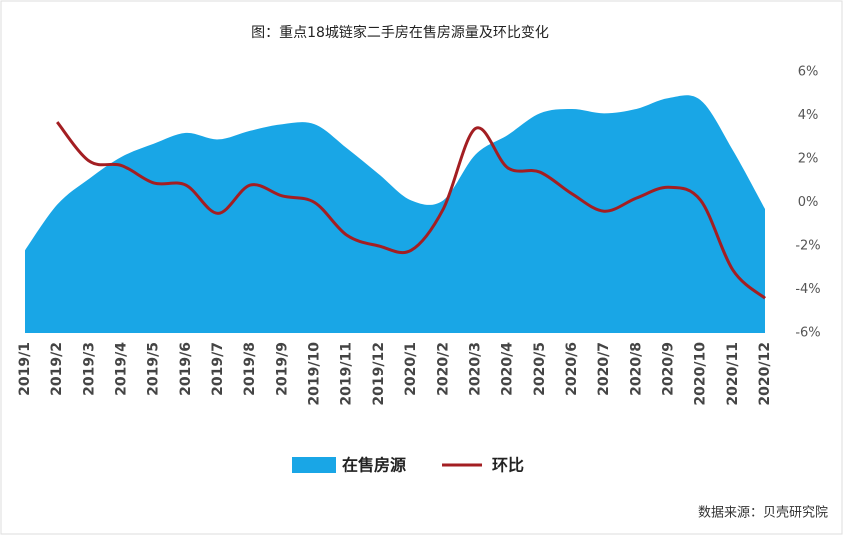 The width and height of the screenshot is (843, 535). What do you see at coordinates (807, 333) in the screenshot?
I see `y-tick-label: -6%` at bounding box center [807, 333].